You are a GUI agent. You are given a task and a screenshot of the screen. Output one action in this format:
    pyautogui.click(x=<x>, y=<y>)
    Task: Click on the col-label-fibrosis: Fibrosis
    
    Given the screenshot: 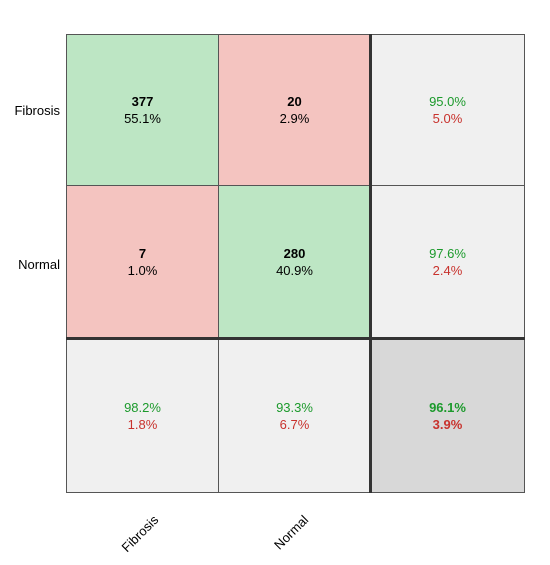 What is the action you would take?
    pyautogui.click(x=140, y=533)
    